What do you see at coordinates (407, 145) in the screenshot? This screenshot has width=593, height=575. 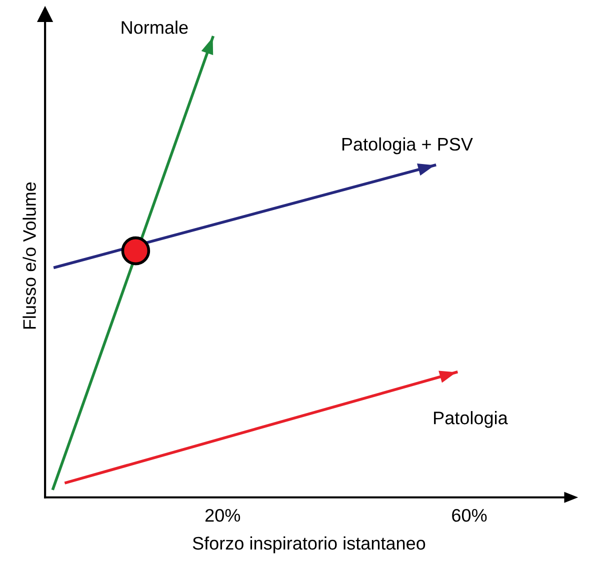 I see `series-label: Patologia + PSV` at bounding box center [407, 145].